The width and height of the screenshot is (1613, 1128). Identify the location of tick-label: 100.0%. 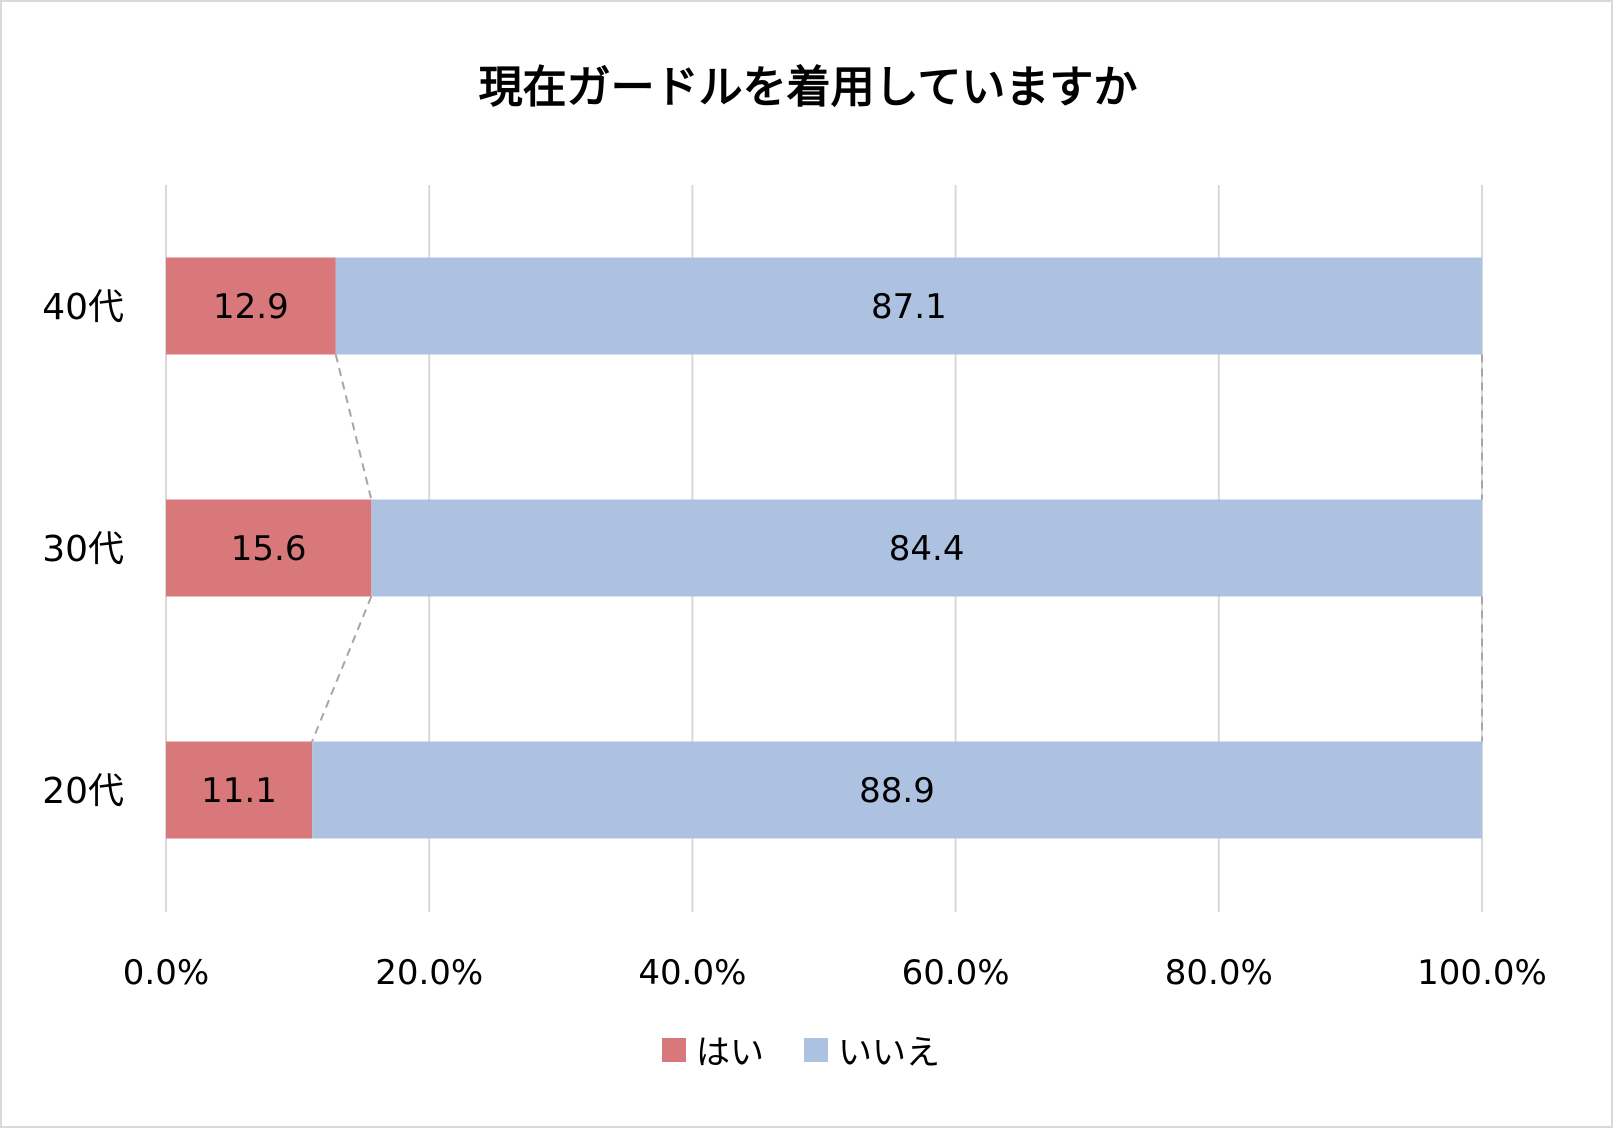
(1482, 973).